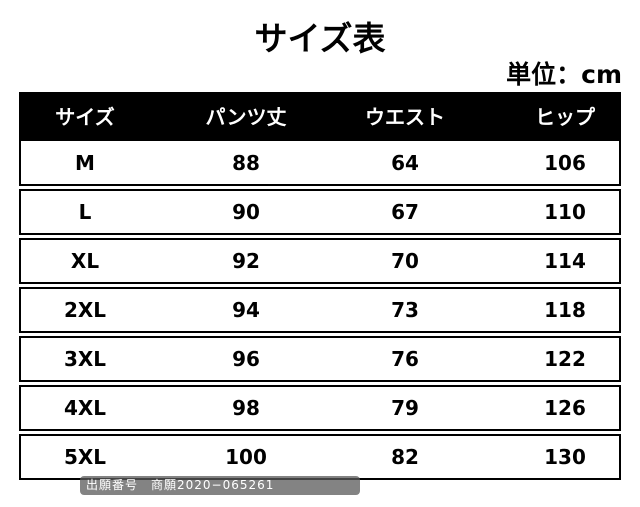 Image resolution: width=640 pixels, height=507 pixels. I want to click on header-cell: サイズ, so click(85, 117).